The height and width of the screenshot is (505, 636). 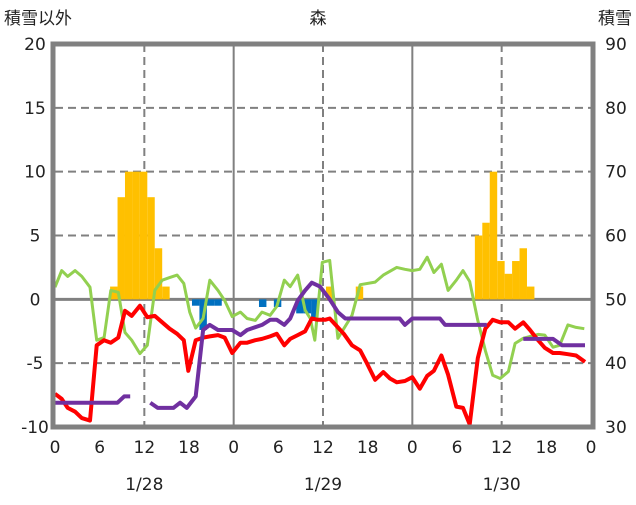 What do you see at coordinates (35, 173) in the screenshot?
I see `y-tick-left: 10` at bounding box center [35, 173].